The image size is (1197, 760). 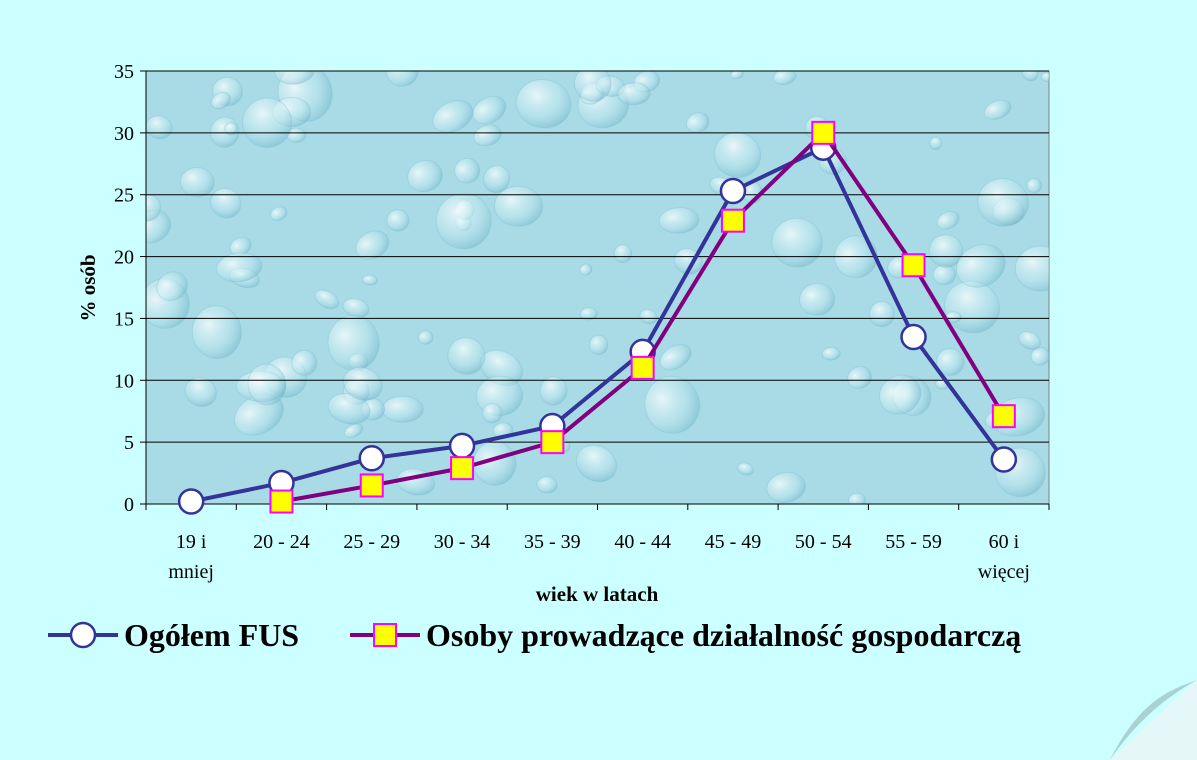 What do you see at coordinates (129, 505) in the screenshot?
I see `y-tick-label: 0` at bounding box center [129, 505].